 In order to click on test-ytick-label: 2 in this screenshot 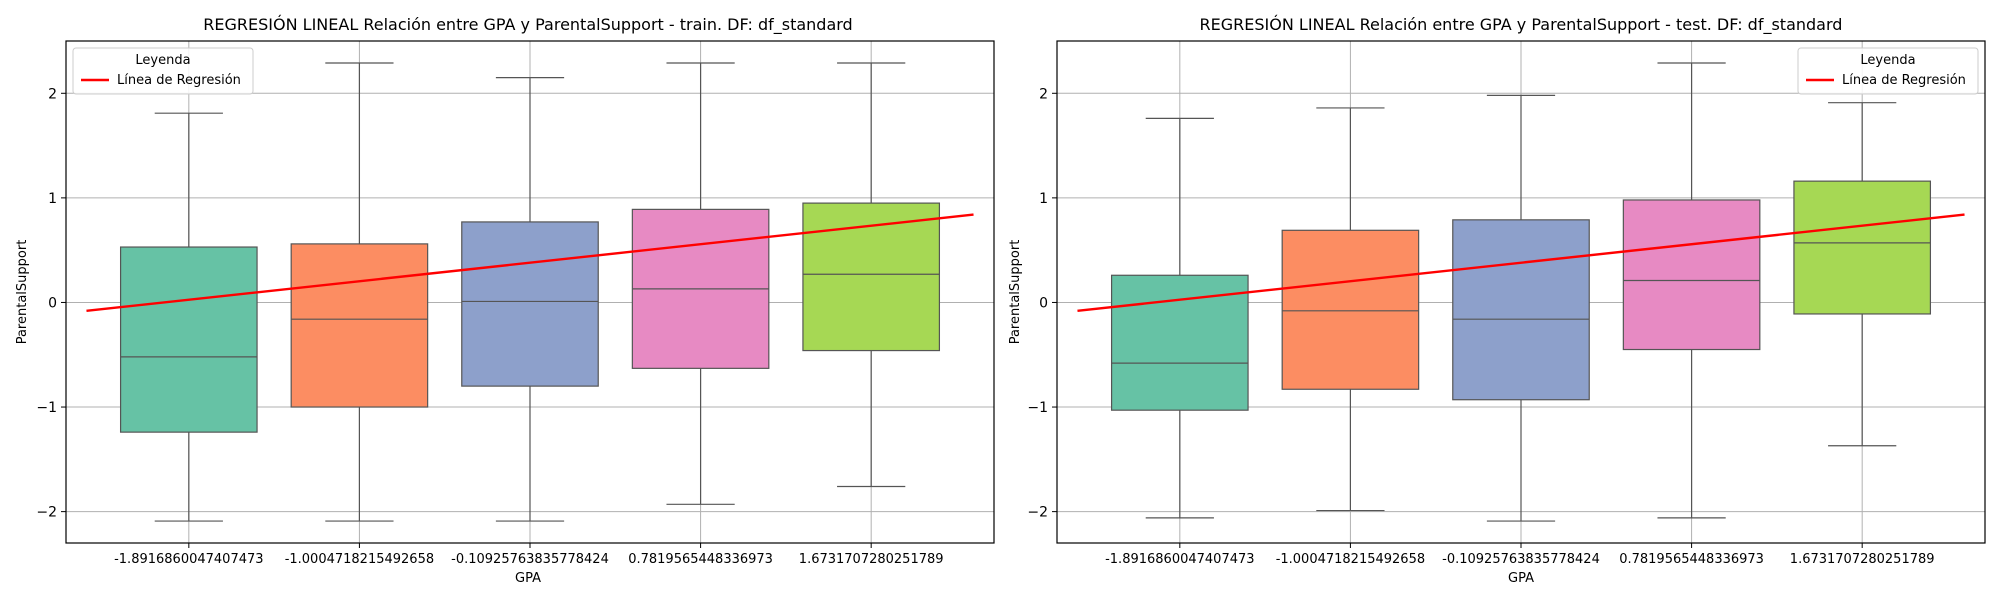, I will do `click(1043, 94)`.